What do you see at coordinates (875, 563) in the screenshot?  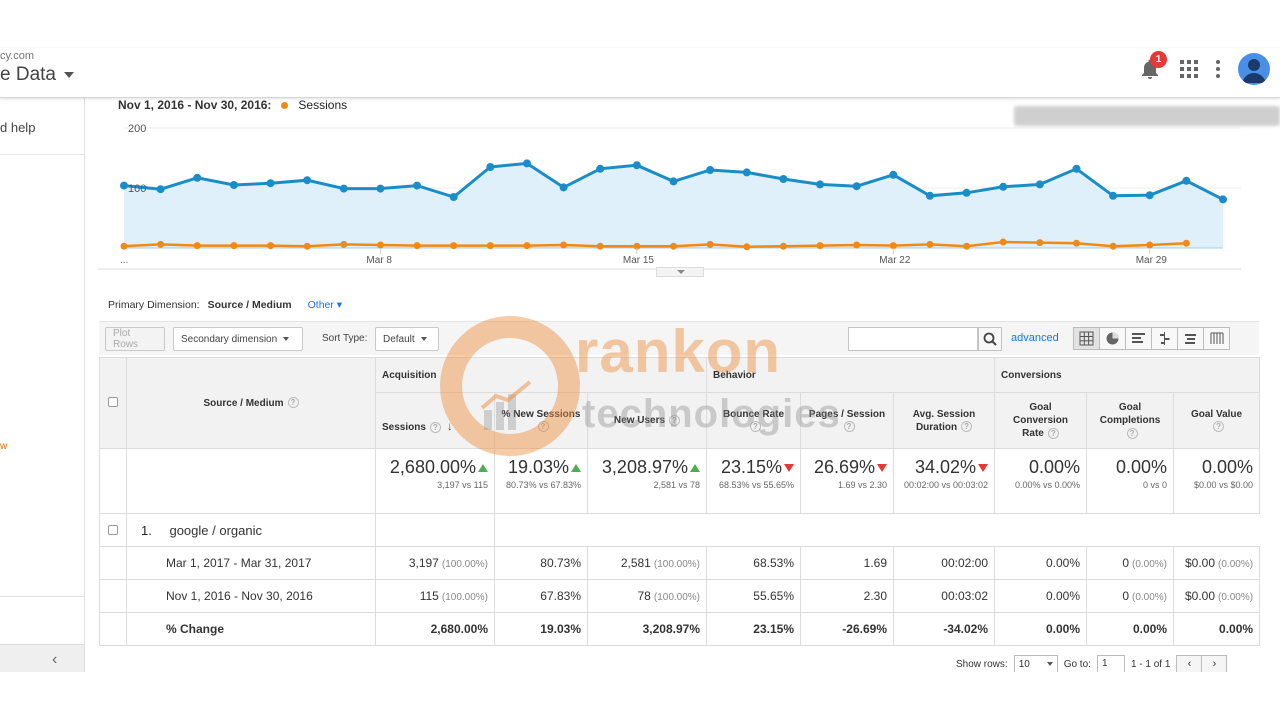 I see `cell-value: 1.69` at bounding box center [875, 563].